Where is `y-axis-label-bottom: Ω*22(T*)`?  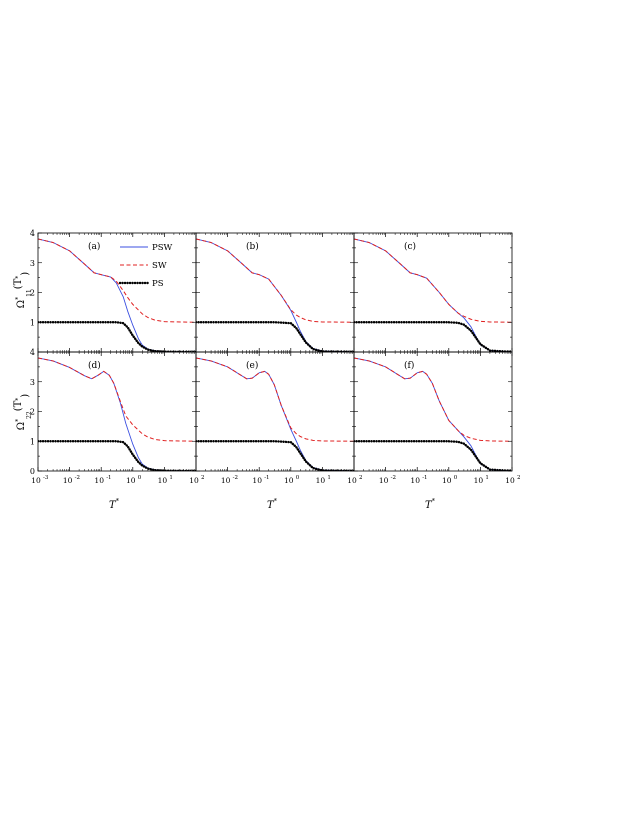 y-axis-label-bottom: Ω*22(T*) is located at coordinates (23, 412).